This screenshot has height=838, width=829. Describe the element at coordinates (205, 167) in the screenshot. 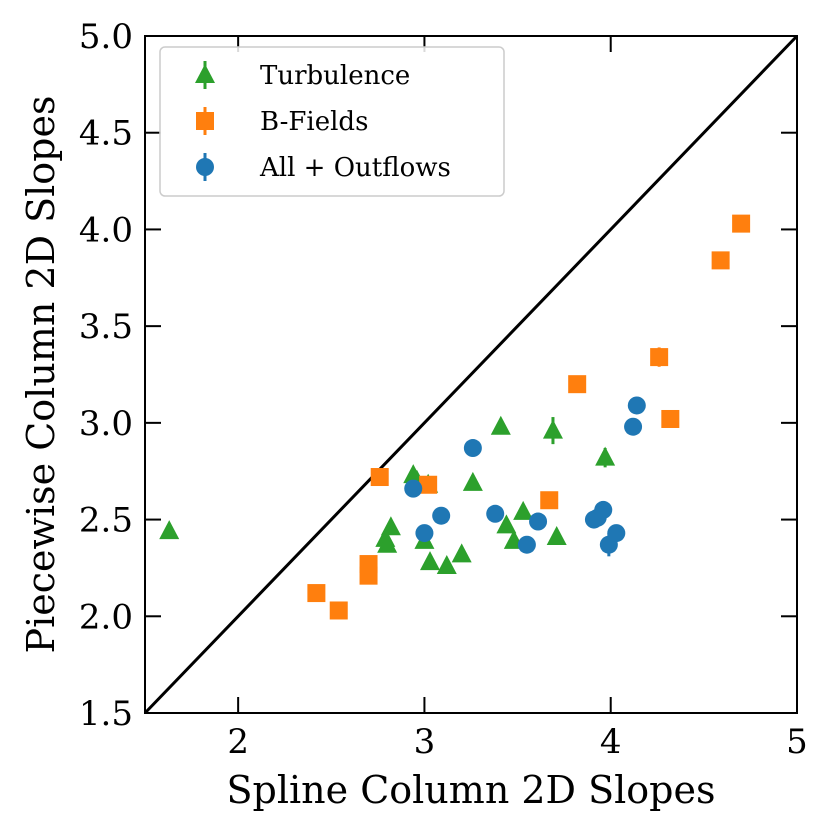

I see `legend-marker-circle` at that location.